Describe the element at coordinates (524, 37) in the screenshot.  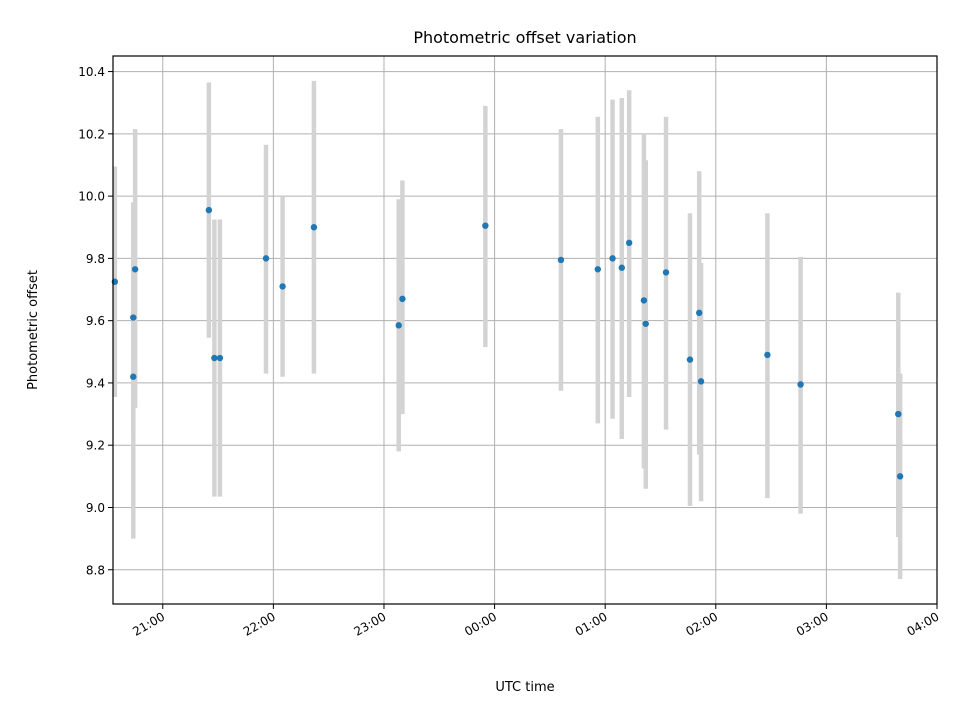
I see `chart-title: Photometric offset variation` at that location.